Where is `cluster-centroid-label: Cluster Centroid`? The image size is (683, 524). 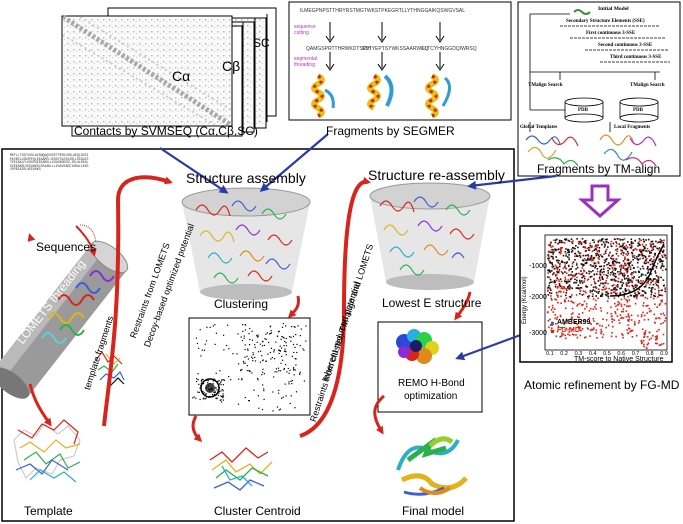
cluster-centroid-label: Cluster Centroid is located at coordinates (257, 511).